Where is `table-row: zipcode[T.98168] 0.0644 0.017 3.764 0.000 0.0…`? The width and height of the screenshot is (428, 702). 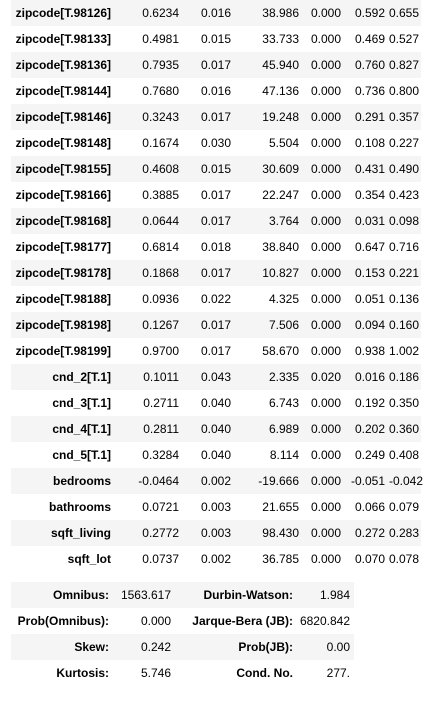 table-row: zipcode[T.98168] 0.0644 0.017 3.764 0.000 0.0… is located at coordinates (216, 221).